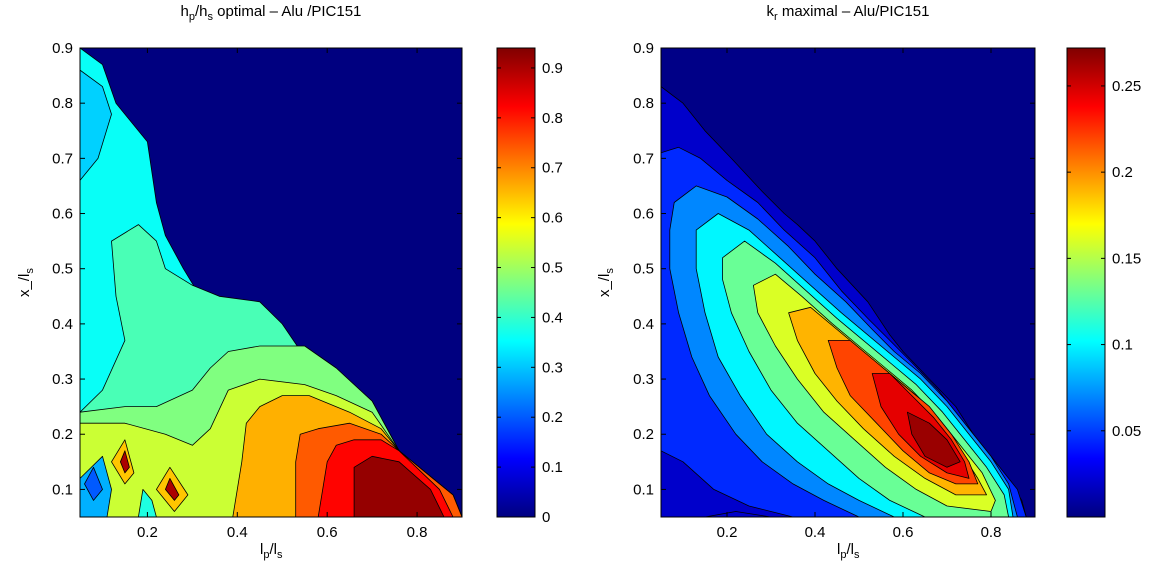 This screenshot has height=575, width=1159. Describe the element at coordinates (1126, 431) in the screenshot. I see `colorbar-tick-label: 0.05` at that location.